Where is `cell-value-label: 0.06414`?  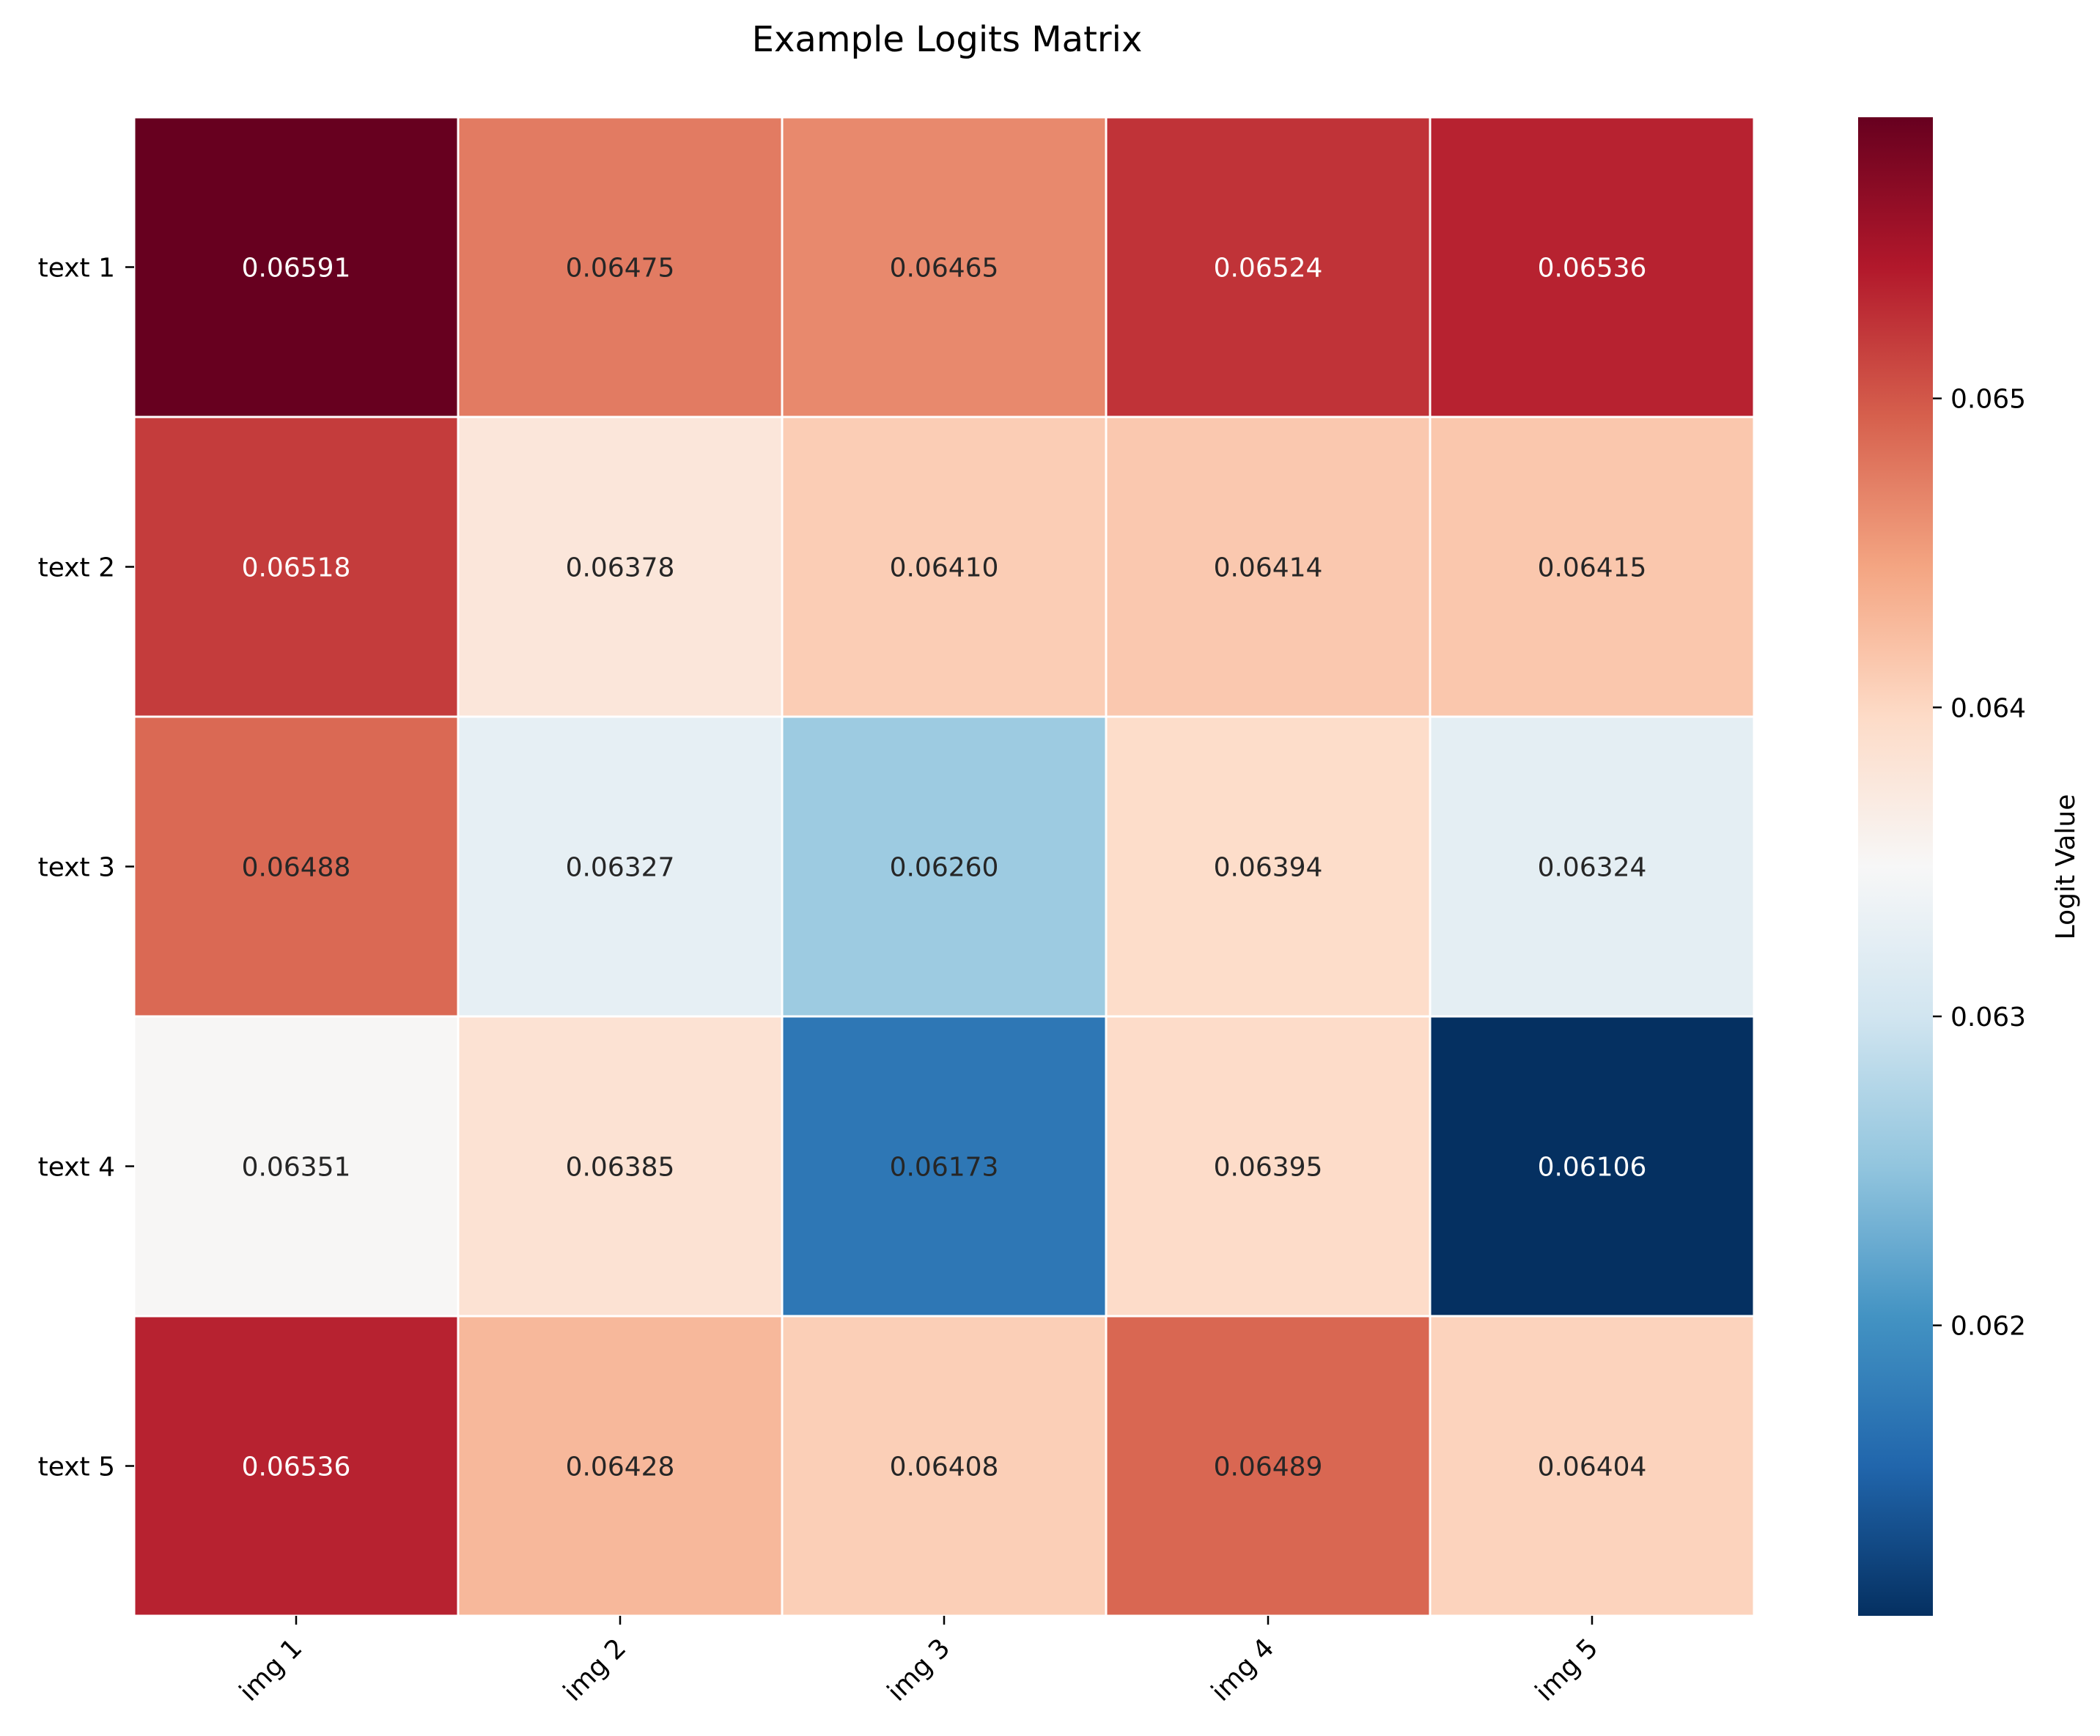
cell-value-label: 0.06414 is located at coordinates (1268, 568).